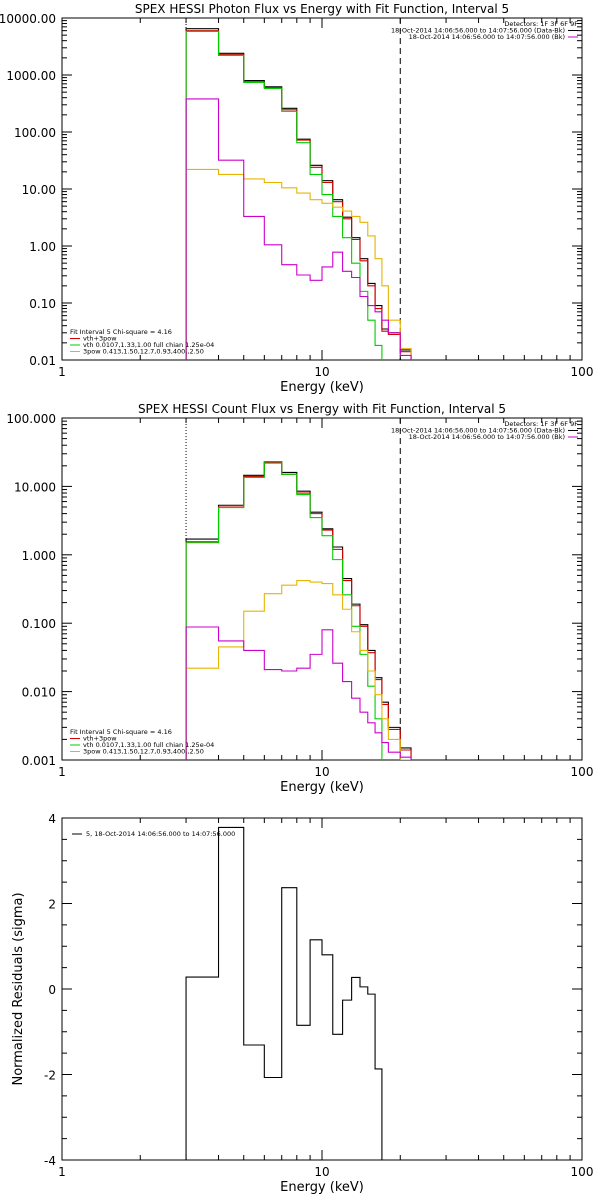  I want to click on y-tick-label: 1.000, so click(39, 556).